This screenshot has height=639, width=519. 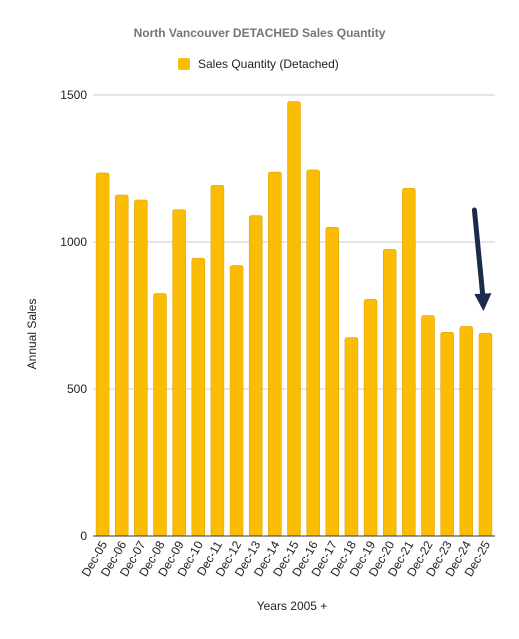 I want to click on y-tick-label: 0, so click(x=83, y=536).